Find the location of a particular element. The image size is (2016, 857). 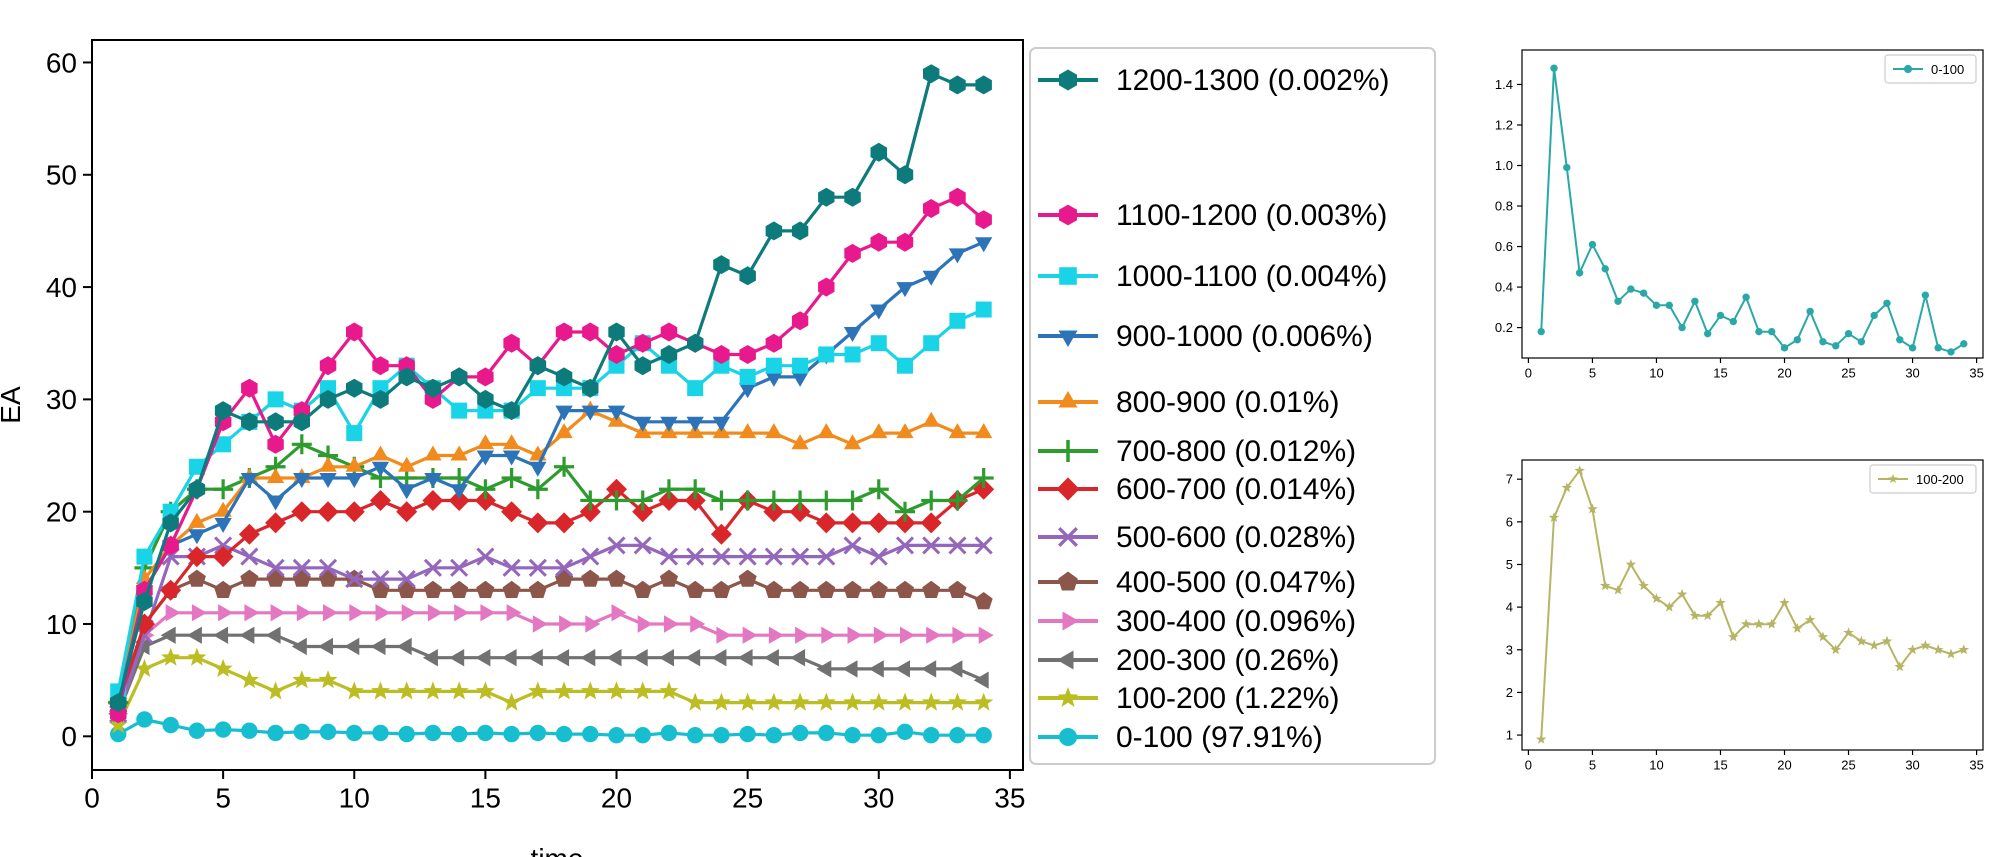

legend-label: 400-500 (0.047%) is located at coordinates (1236, 582).